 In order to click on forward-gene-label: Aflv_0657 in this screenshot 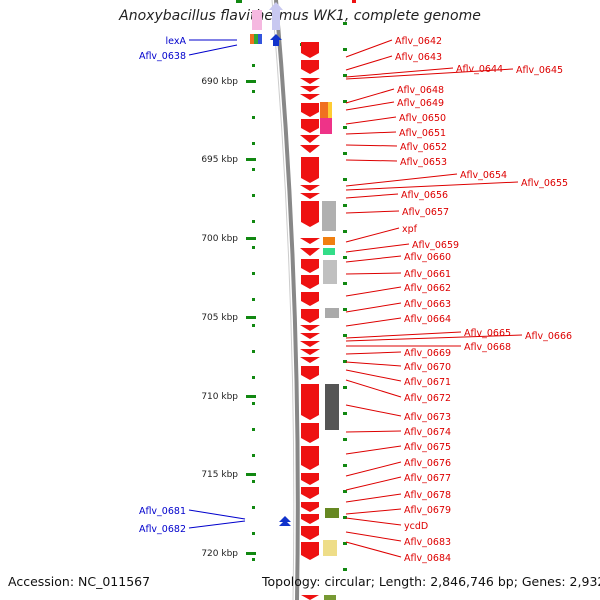, I will do `click(425, 212)`.